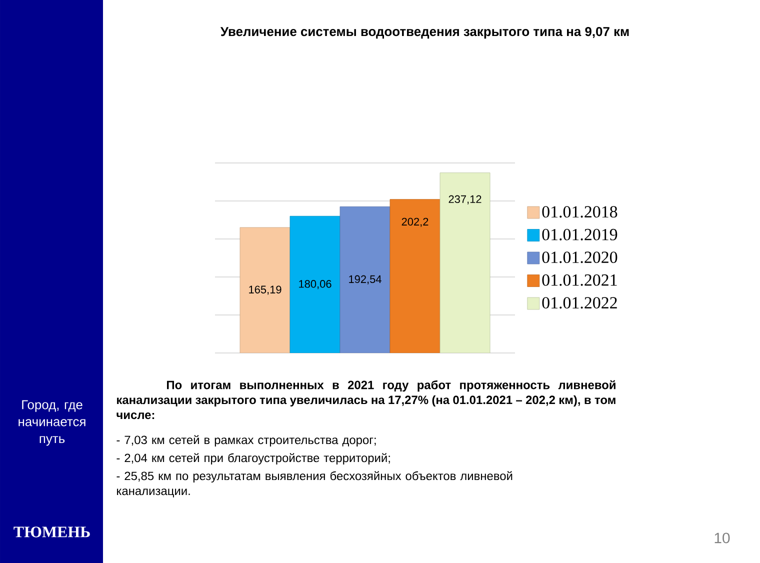 The height and width of the screenshot is (563, 760). I want to click on text: - 25,85 км по результатам выявления бесхозяйных объектов ливневой канализации., so click(314, 484).